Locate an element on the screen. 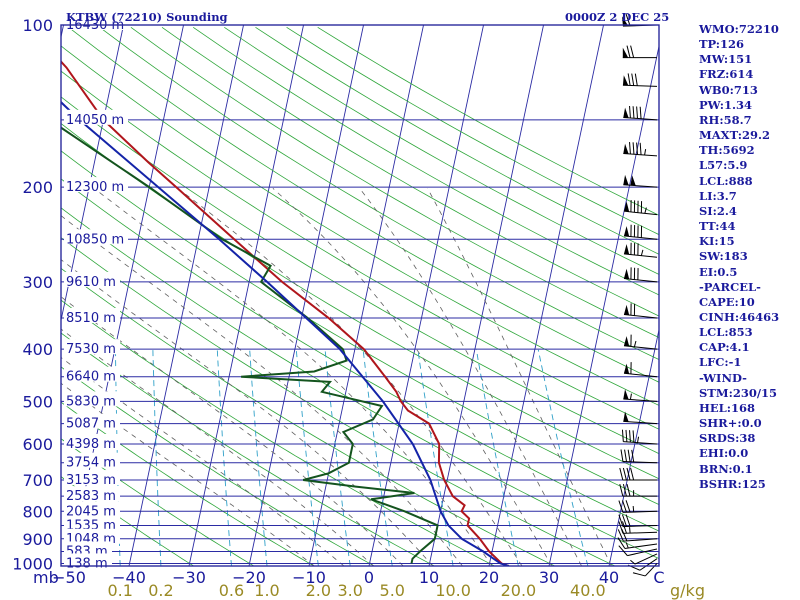 The width and height of the screenshot is (800, 600). pressure-tick-label: 300 is located at coordinates (37, 282).